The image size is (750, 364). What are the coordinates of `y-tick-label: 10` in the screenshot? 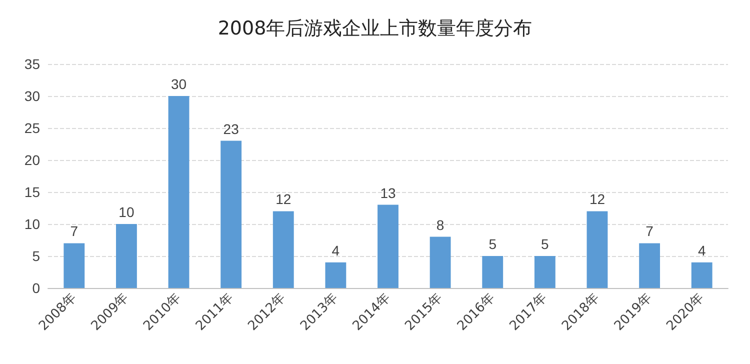 It's located at (32, 224).